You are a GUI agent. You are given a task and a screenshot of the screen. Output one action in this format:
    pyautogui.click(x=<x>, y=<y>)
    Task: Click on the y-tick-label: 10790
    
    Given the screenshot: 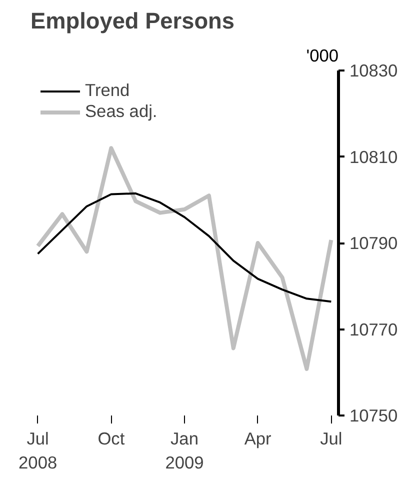 What is the action you would take?
    pyautogui.click(x=374, y=243)
    